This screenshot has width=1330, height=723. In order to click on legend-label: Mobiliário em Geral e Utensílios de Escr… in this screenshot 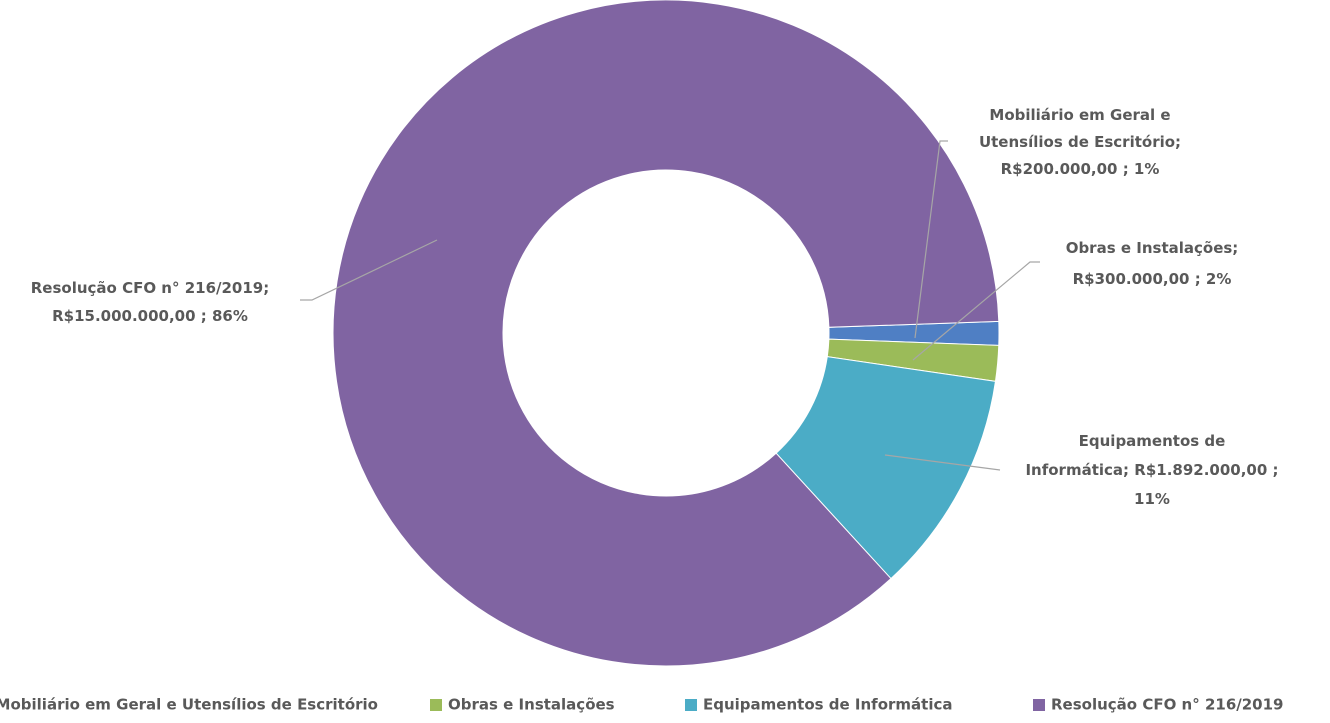, I will do `click(189, 705)`.